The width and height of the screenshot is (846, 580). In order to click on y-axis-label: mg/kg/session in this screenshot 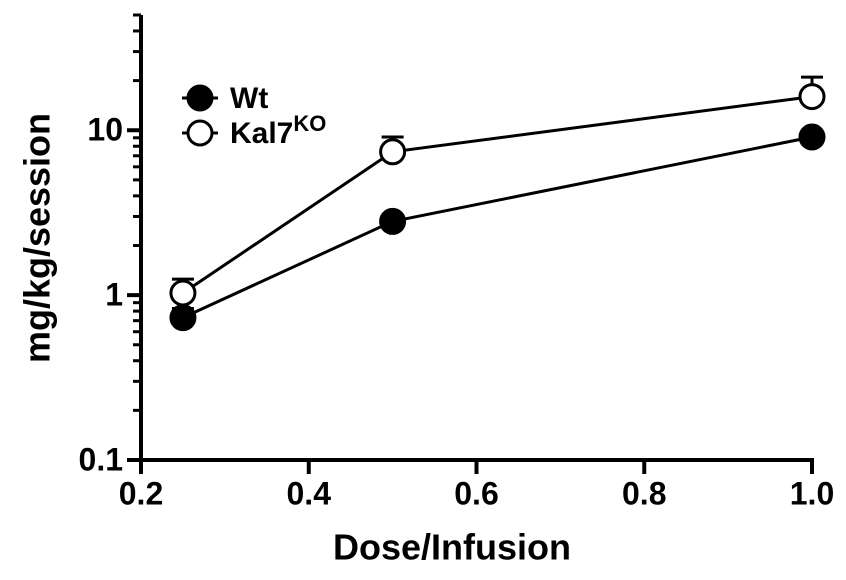, I will do `click(37, 238)`.